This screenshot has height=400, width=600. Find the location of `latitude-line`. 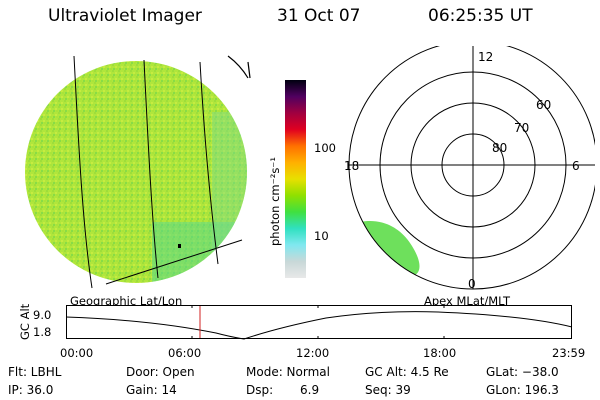

latitude-line is located at coordinates (174, 262).